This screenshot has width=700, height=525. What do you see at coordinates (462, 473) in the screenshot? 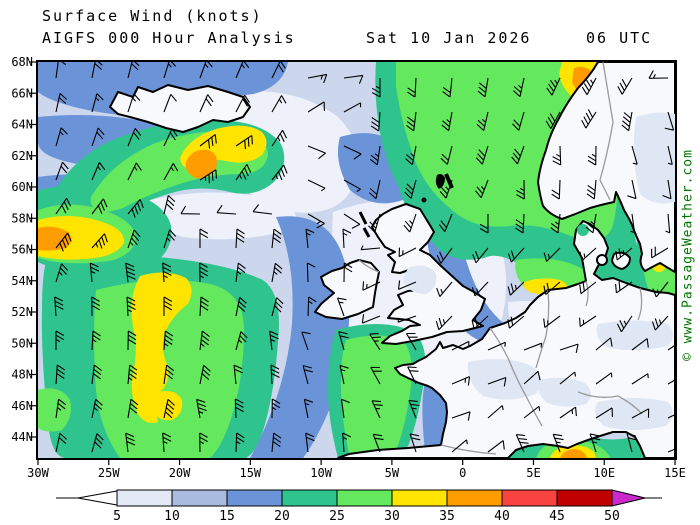
I see `lon-label: 0` at bounding box center [462, 473].